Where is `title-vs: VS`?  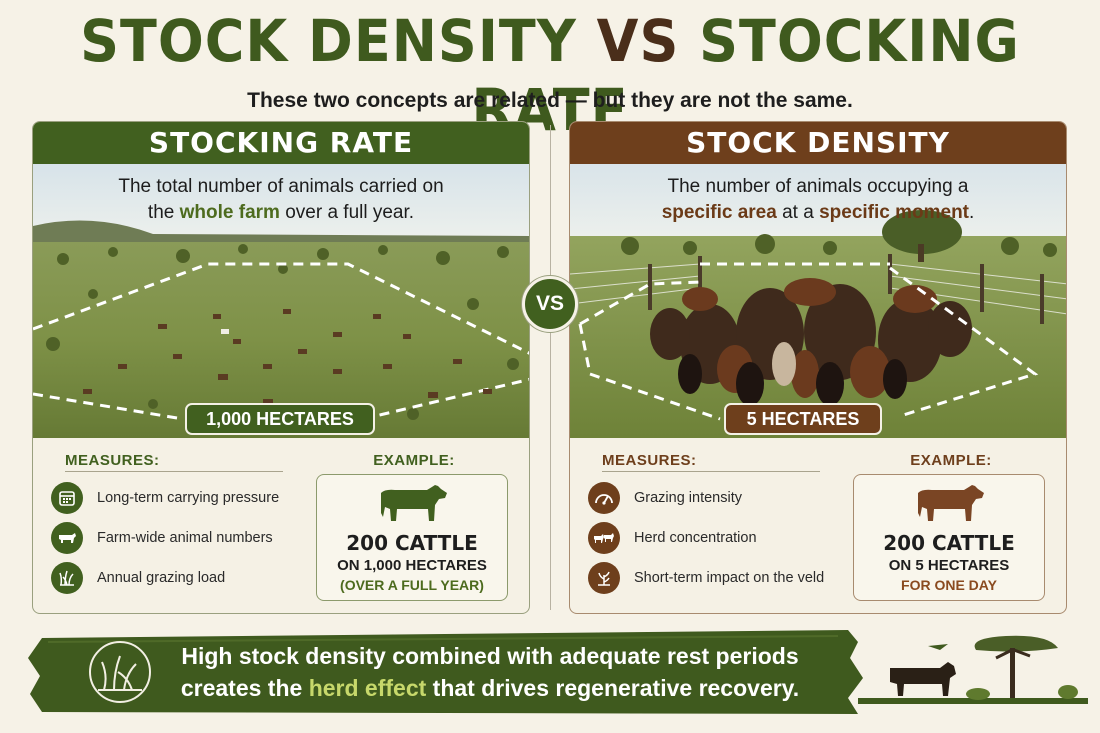
title-vs: VS is located at coordinates (638, 40).